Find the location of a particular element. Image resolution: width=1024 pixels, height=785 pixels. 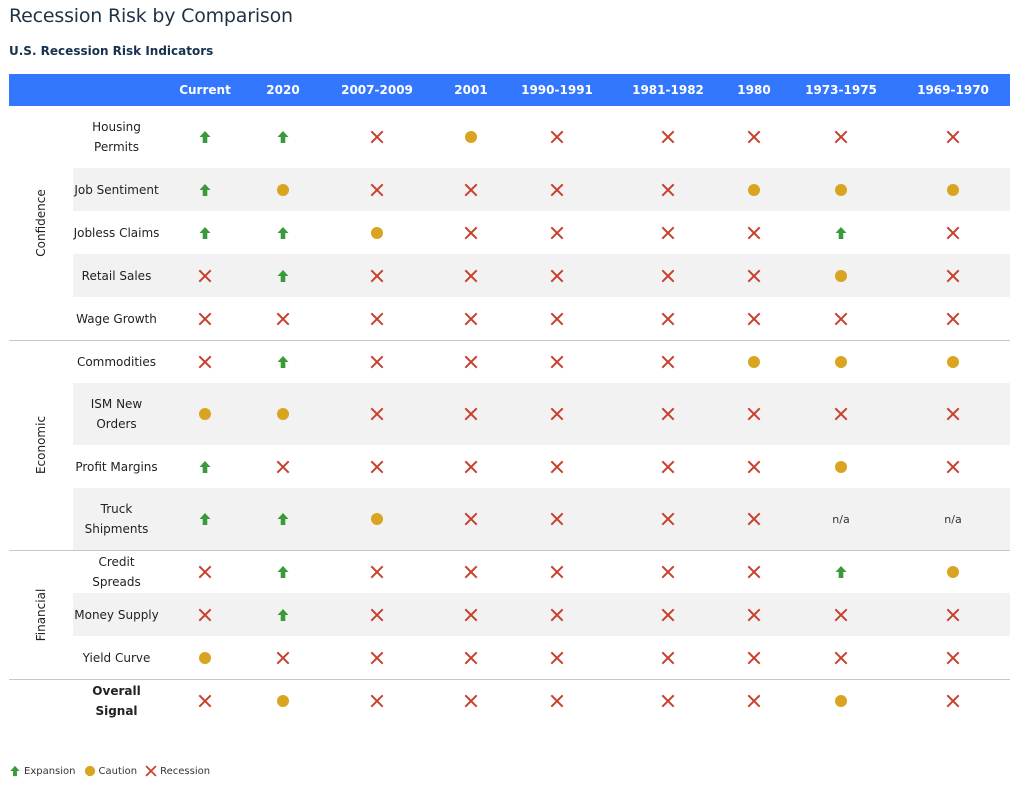

legend-label: Expansion is located at coordinates (50, 771).